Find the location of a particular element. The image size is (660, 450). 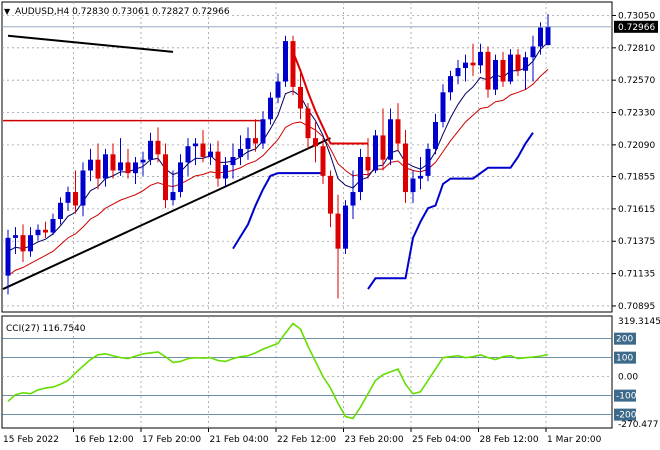

current-price-tag is located at coordinates (636, 26).